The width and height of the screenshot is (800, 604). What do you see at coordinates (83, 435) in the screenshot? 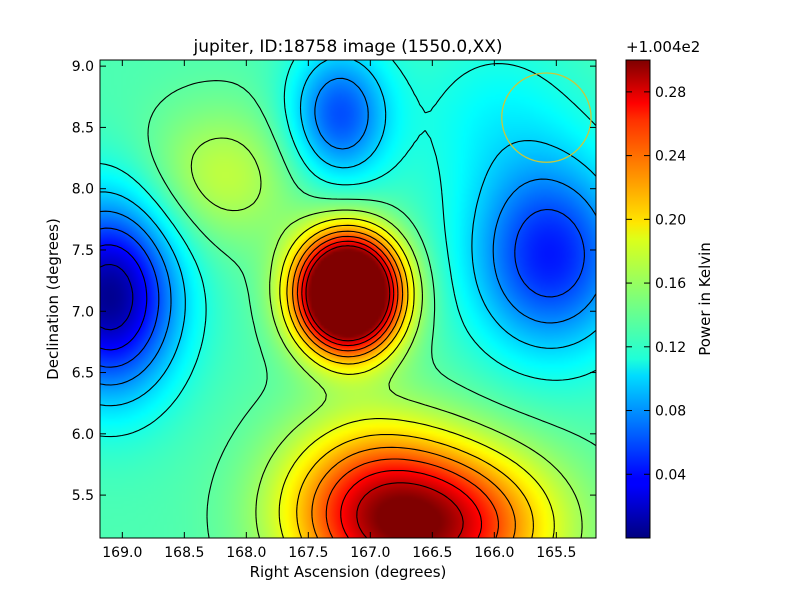
I see `y-tick-label: 6.0` at bounding box center [83, 435].